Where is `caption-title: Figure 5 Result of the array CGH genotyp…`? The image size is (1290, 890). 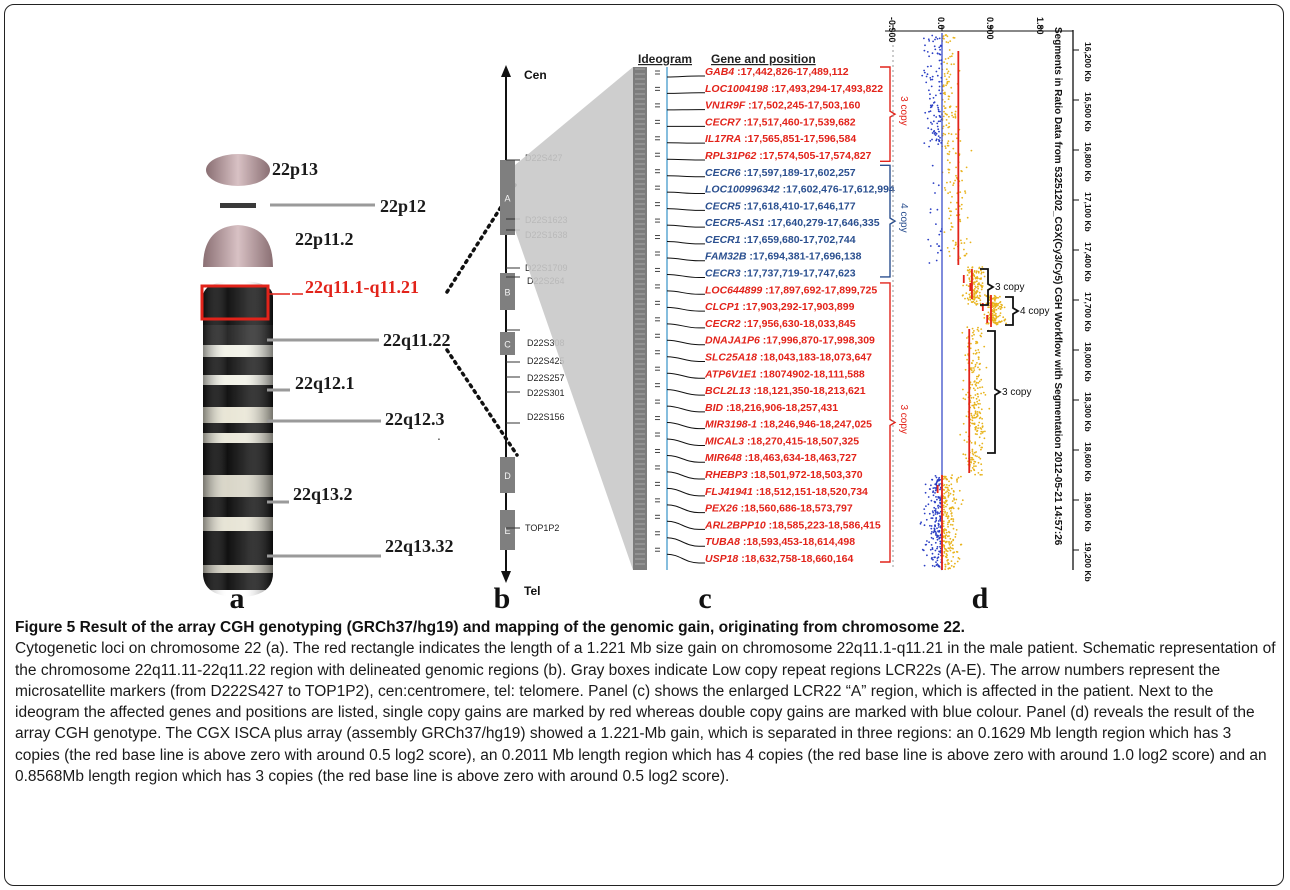
caption-title: Figure 5 Result of the array CGH genotyp… is located at coordinates (490, 627).